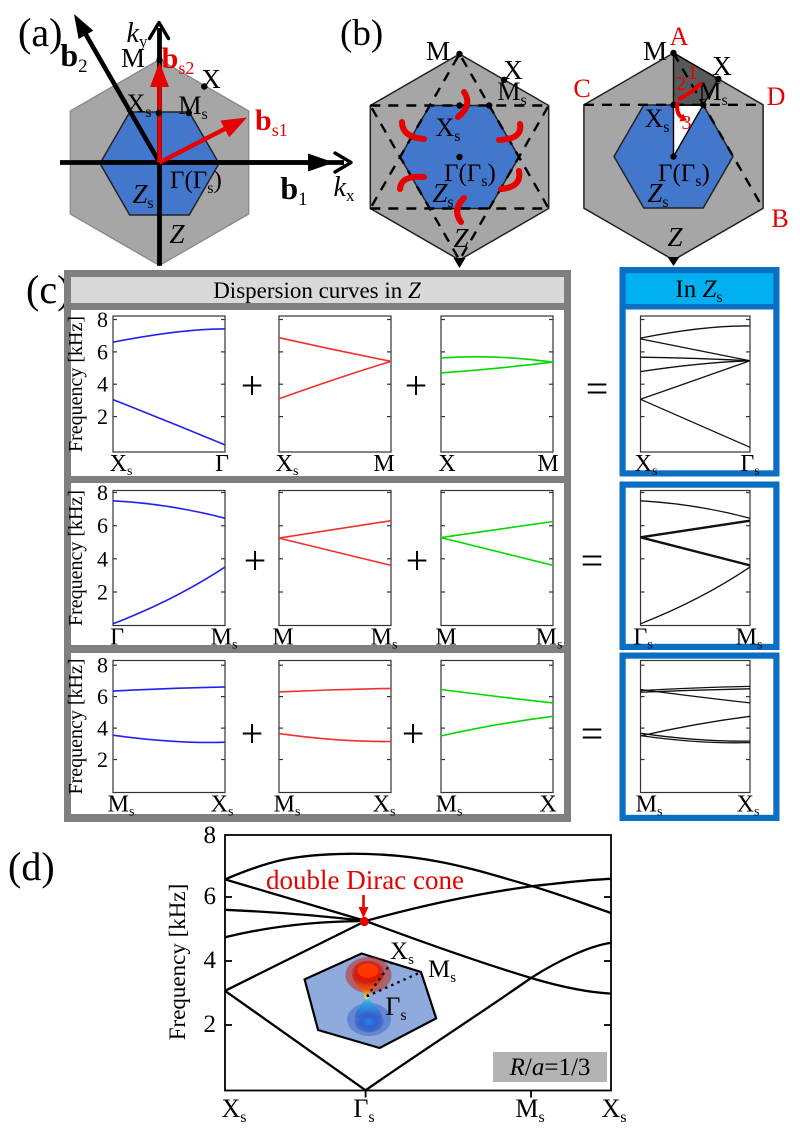 Image resolution: width=800 pixels, height=1135 pixels. What do you see at coordinates (178, 60) in the screenshot?
I see `svg-text: bs2` at bounding box center [178, 60].